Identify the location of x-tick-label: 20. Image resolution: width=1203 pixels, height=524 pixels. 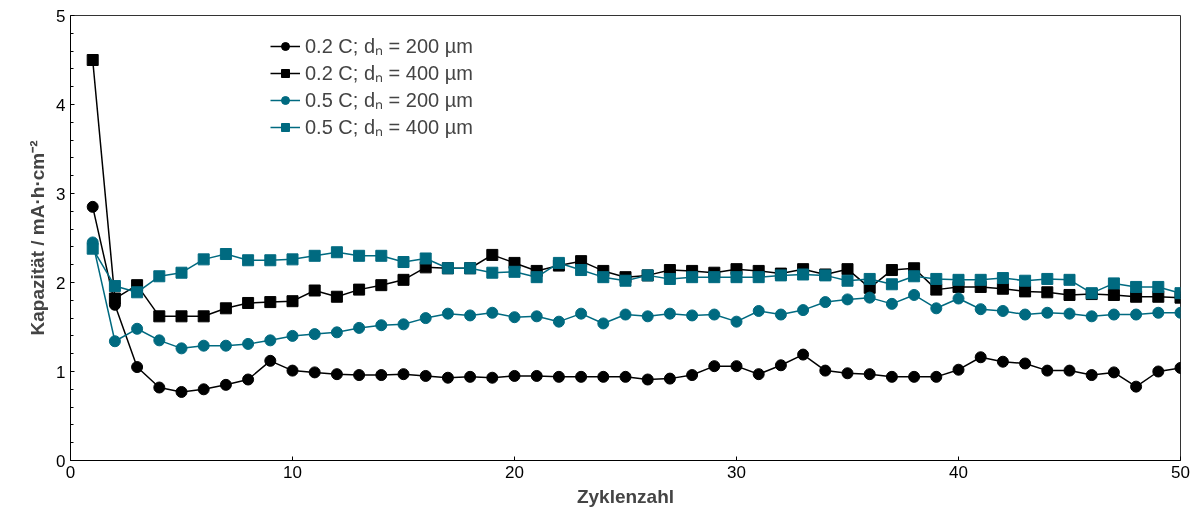
(514, 472).